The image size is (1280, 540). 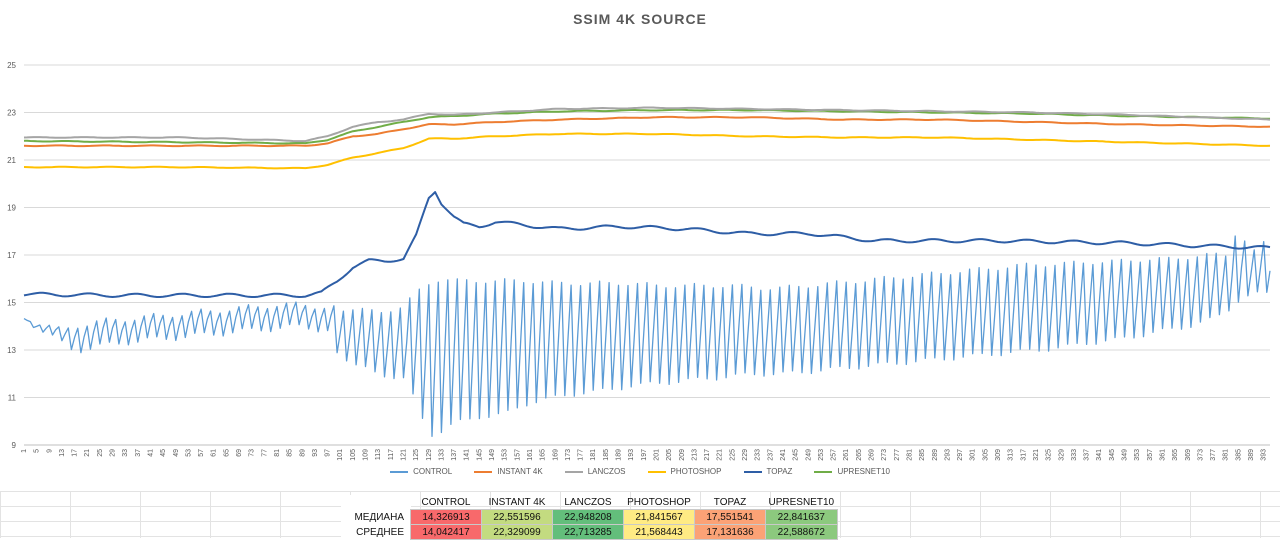 What do you see at coordinates (353, 455) in the screenshot?
I see `x-tick-label: 105` at bounding box center [353, 455].